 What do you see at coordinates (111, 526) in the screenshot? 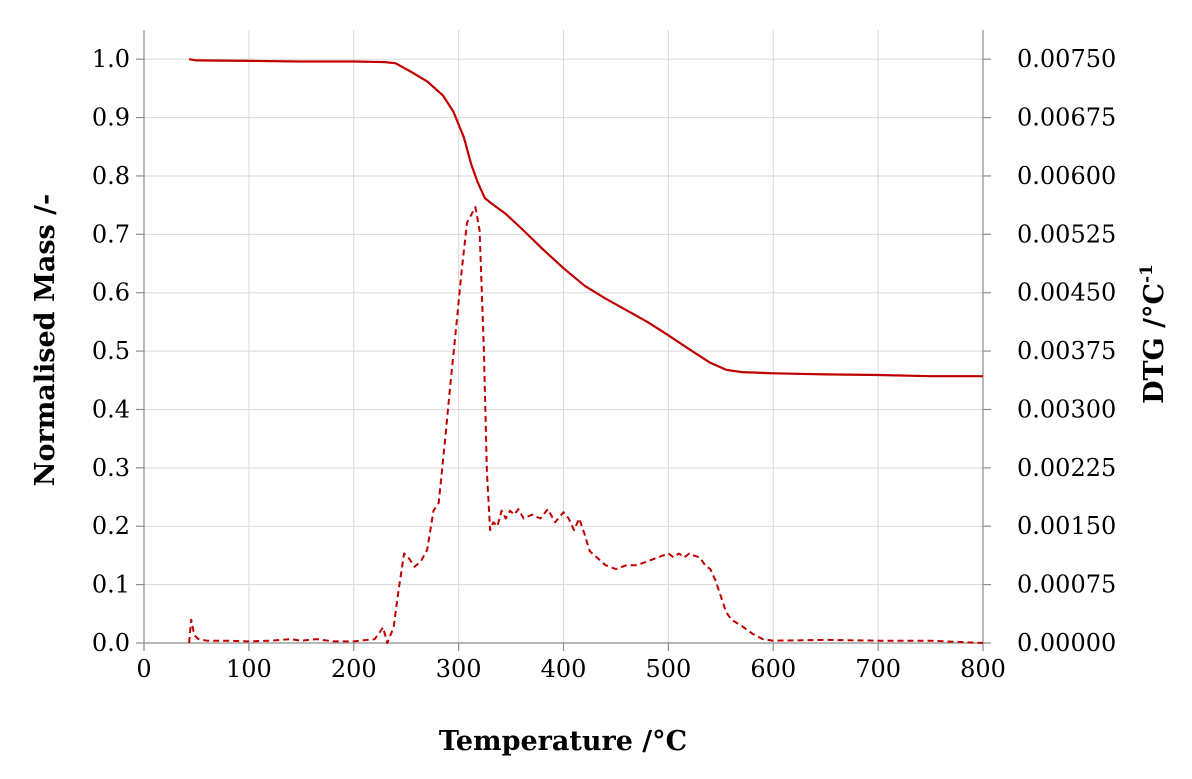
I see `y-left-tick-label: 0.2` at bounding box center [111, 526].